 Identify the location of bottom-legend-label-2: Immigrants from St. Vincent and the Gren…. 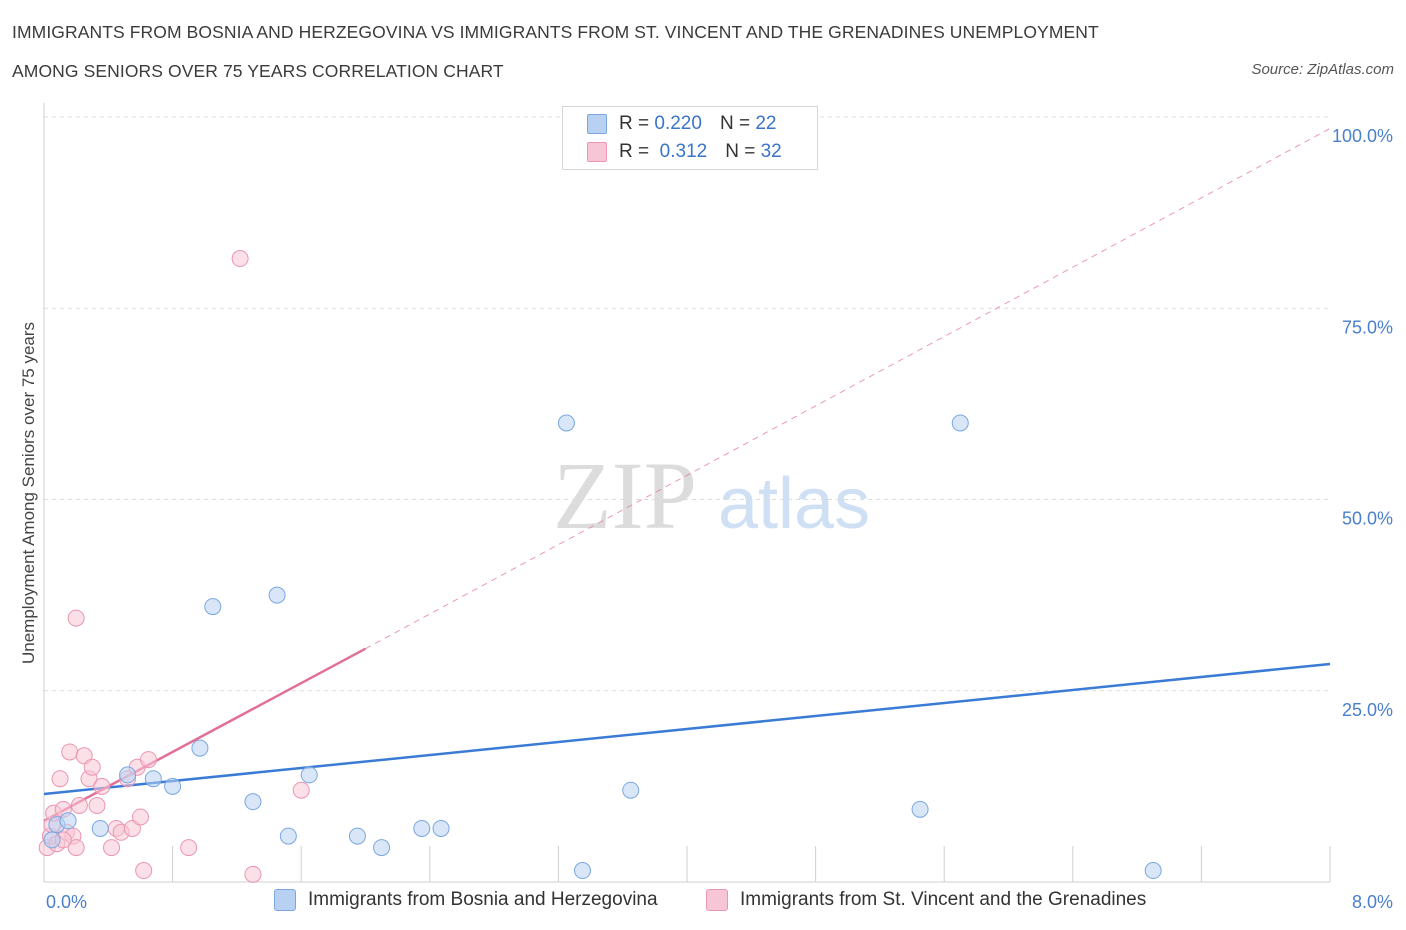
(943, 899).